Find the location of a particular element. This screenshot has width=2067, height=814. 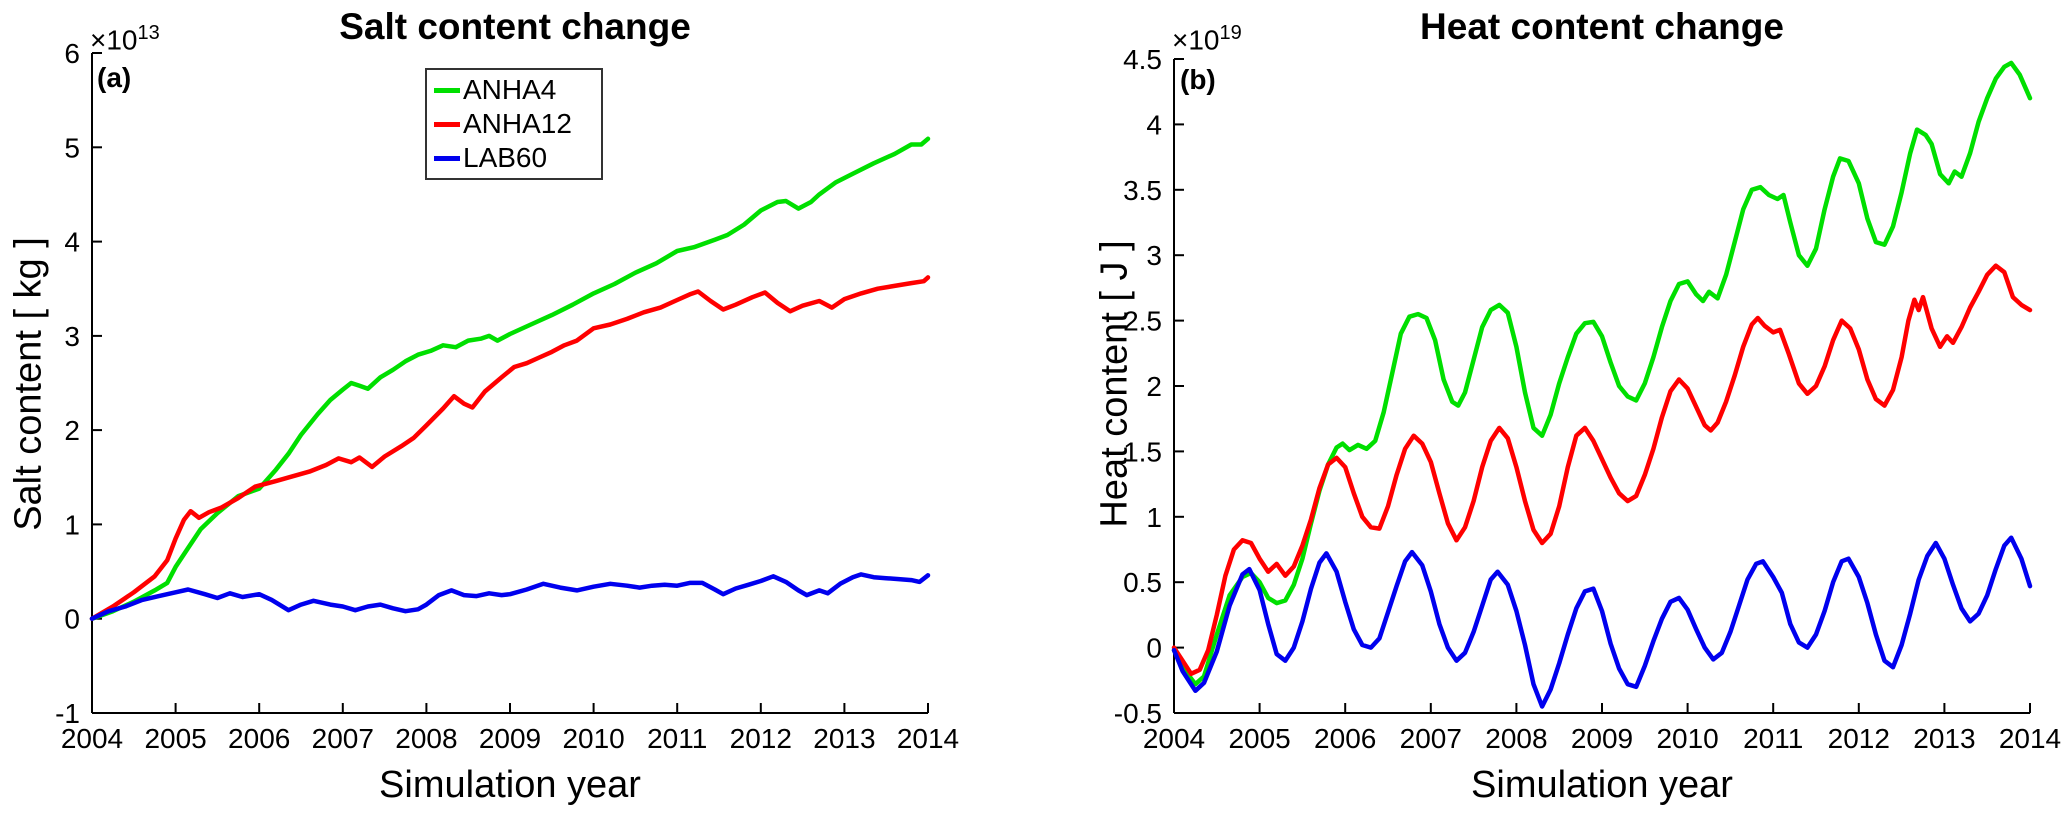

y-tick-label: 3.5 is located at coordinates (1142, 190).